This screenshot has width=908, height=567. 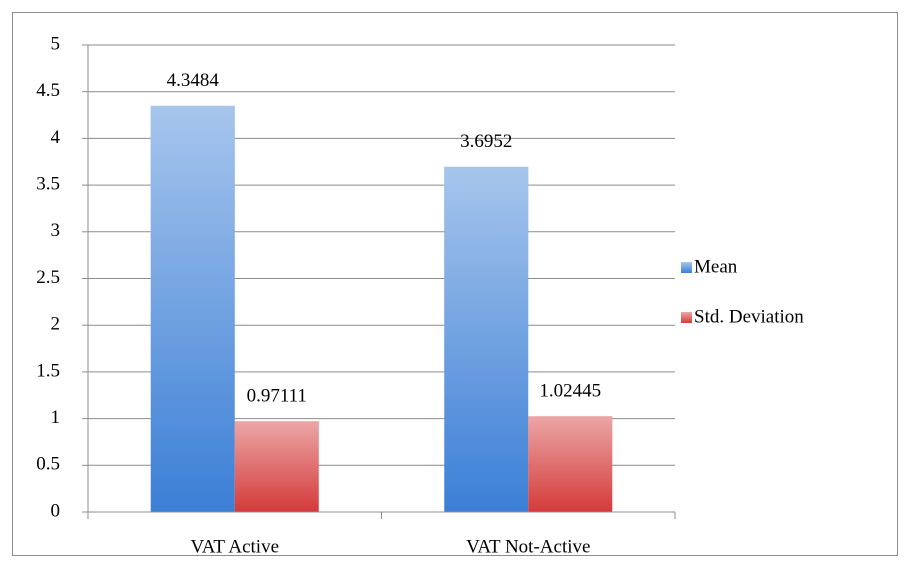 What do you see at coordinates (48, 370) in the screenshot?
I see `y-tick-label: 1.5` at bounding box center [48, 370].